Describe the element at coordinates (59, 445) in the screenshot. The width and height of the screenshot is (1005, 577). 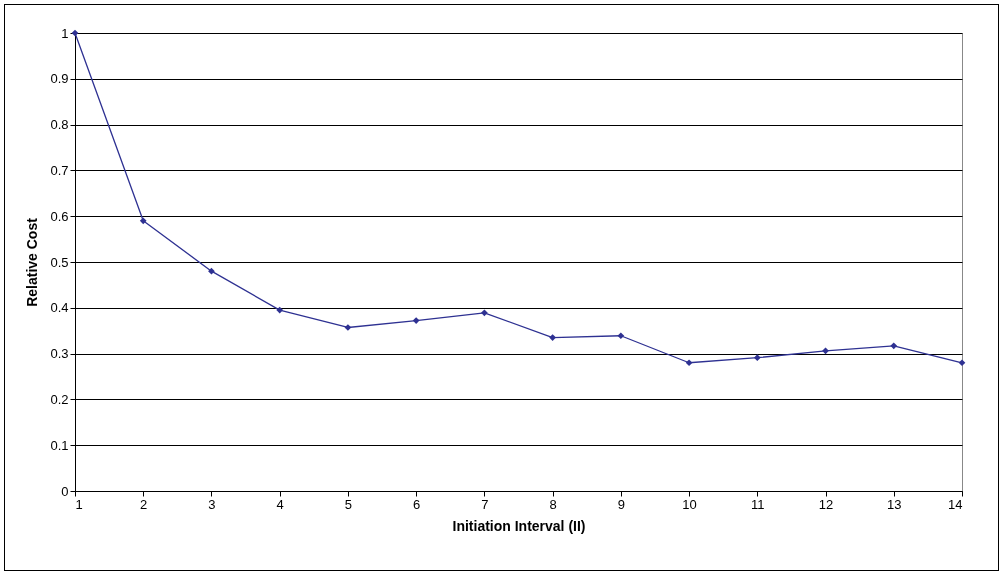
I see `y-tick-label: 0.1` at that location.